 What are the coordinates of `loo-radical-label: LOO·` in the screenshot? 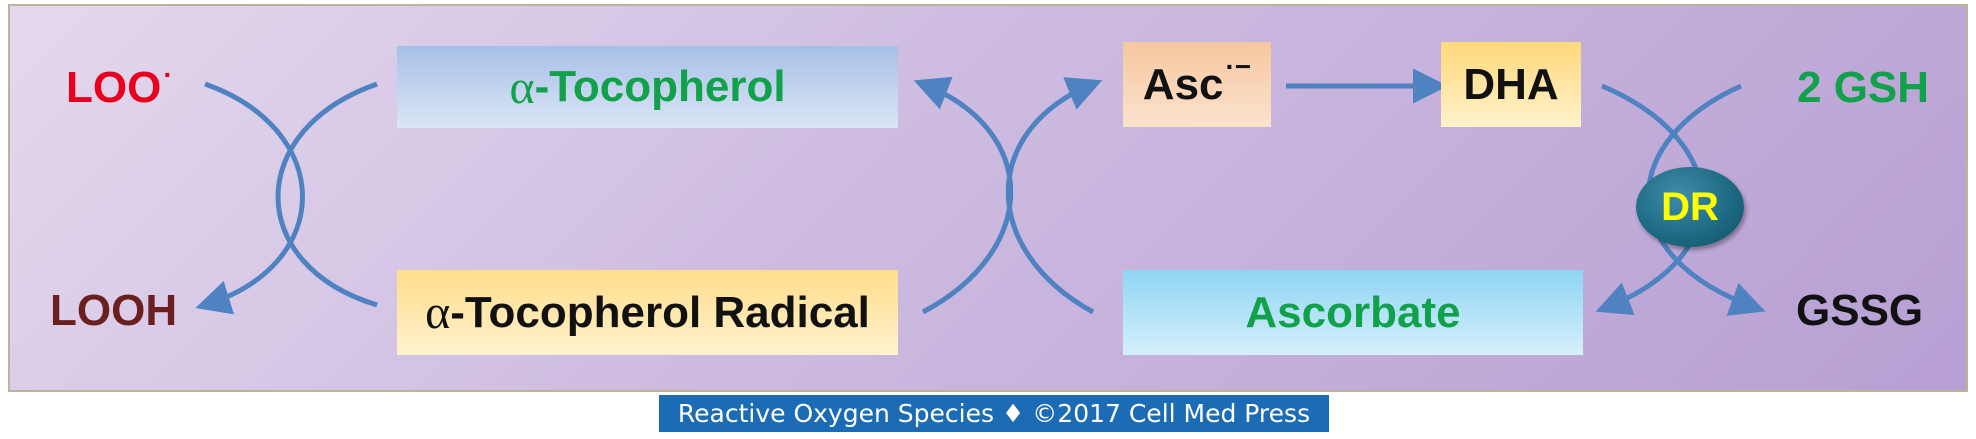 It's located at (119, 88).